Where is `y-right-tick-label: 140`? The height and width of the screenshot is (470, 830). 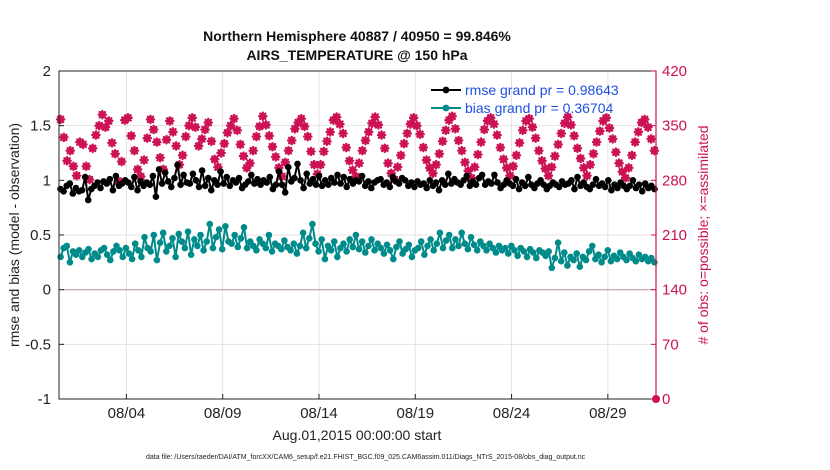
y-right-tick-label: 140 is located at coordinates (674, 290).